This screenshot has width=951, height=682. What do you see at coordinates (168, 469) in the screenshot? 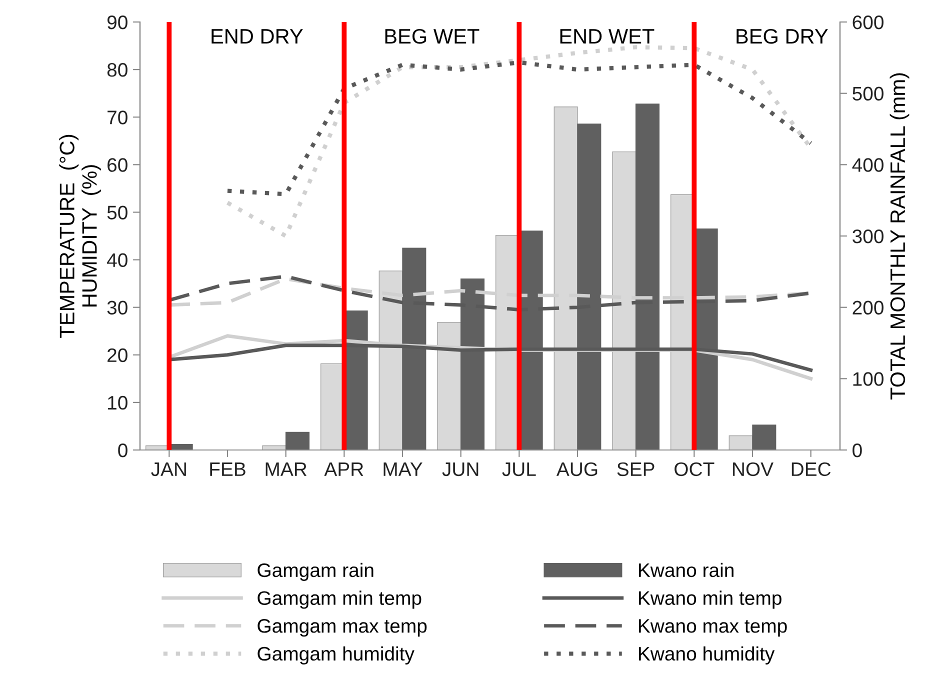
I see `x-tick-label: JAN` at bounding box center [168, 469].